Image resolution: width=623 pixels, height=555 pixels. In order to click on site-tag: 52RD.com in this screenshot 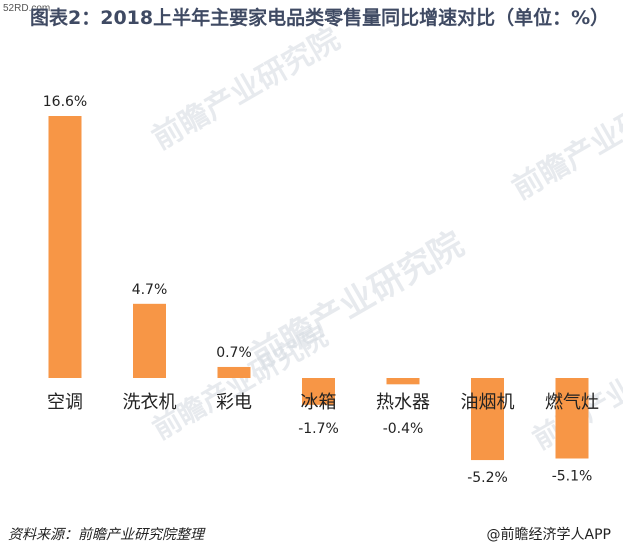, I will do `click(27, 8)`.